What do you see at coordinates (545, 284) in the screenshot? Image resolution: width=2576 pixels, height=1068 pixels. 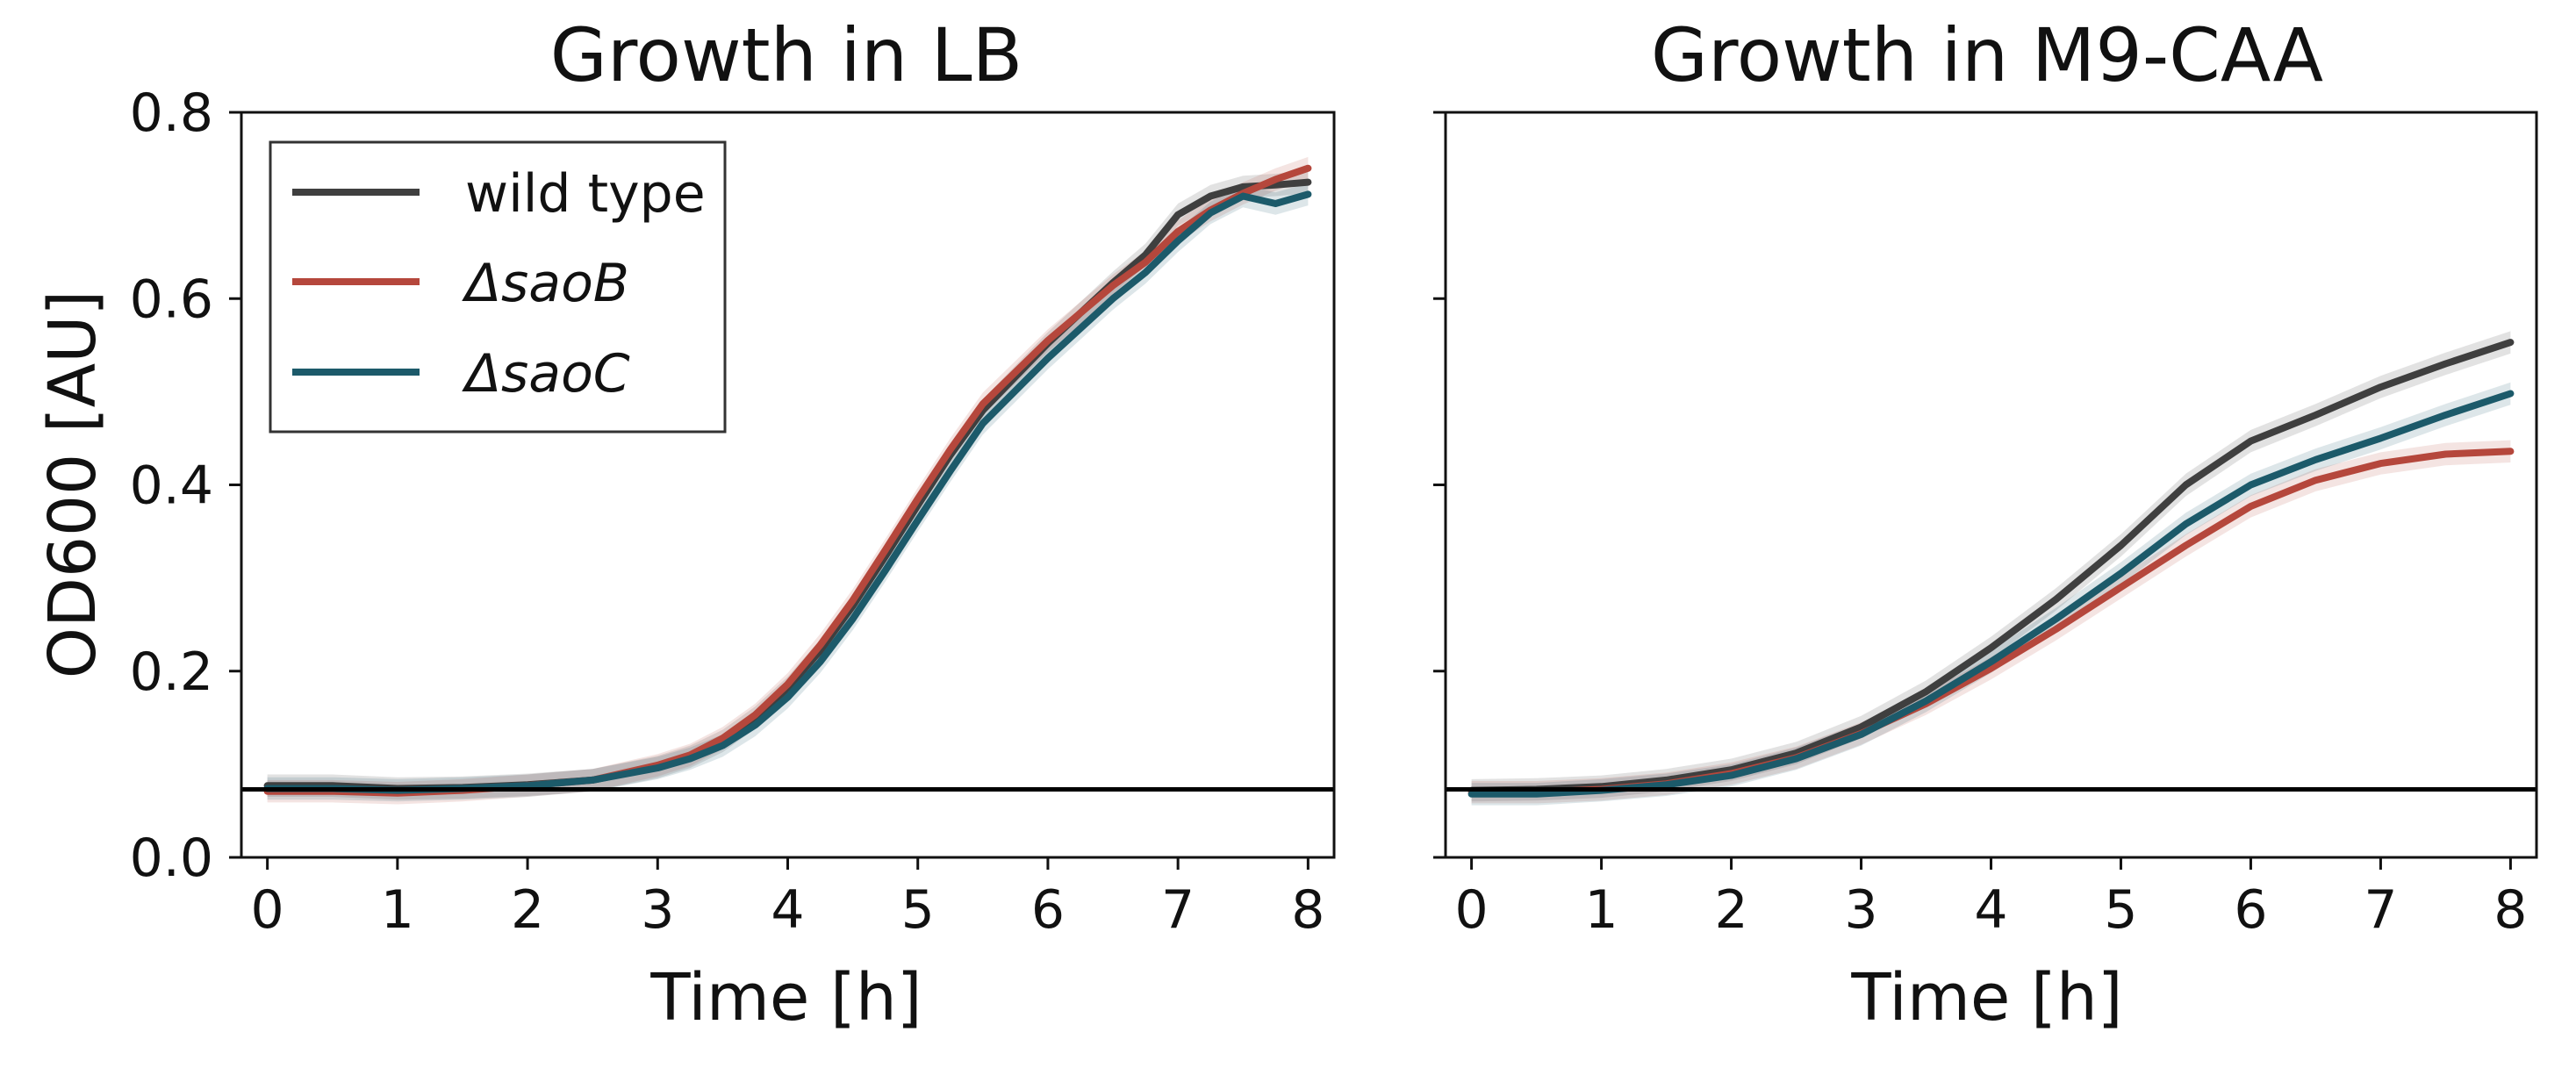 I see `legend-label-saob: ΔsaoB` at bounding box center [545, 284].